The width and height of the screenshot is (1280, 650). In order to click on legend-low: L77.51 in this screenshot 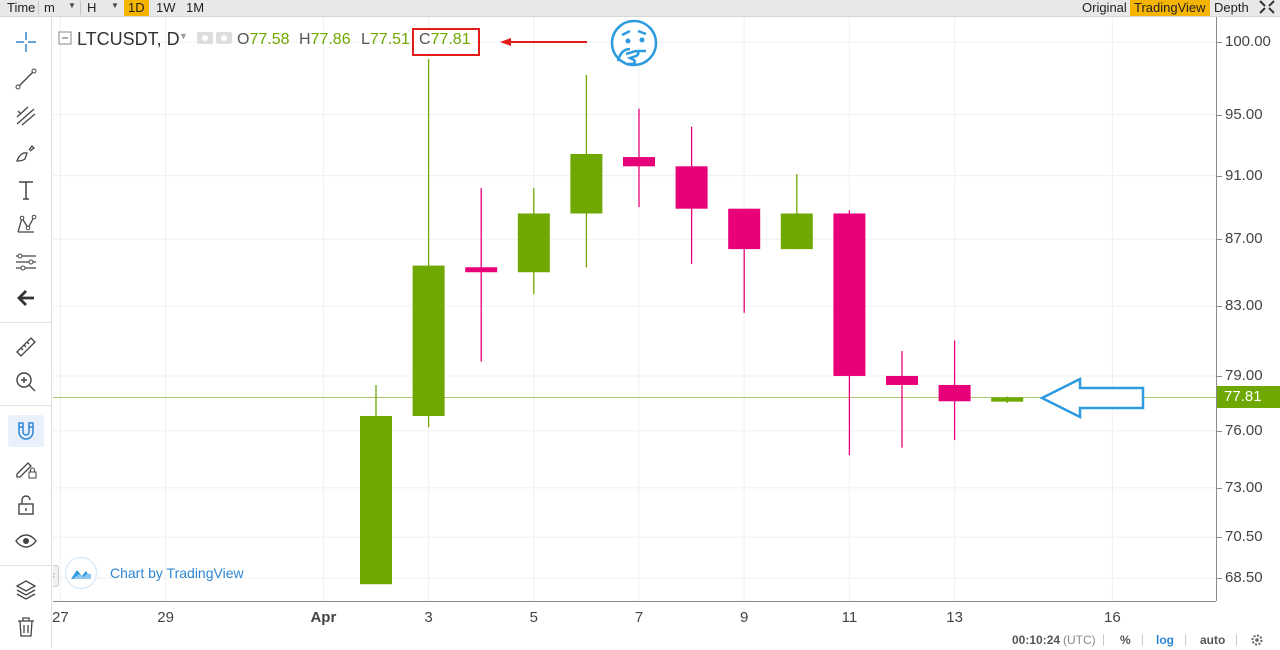, I will do `click(385, 39)`.